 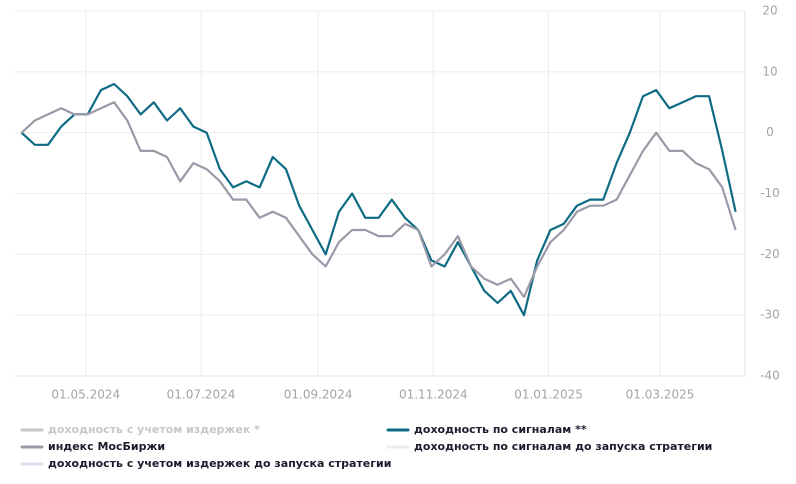 What do you see at coordinates (85, 395) in the screenshot?
I see `x-tick-label: 01.05.2024` at bounding box center [85, 395].